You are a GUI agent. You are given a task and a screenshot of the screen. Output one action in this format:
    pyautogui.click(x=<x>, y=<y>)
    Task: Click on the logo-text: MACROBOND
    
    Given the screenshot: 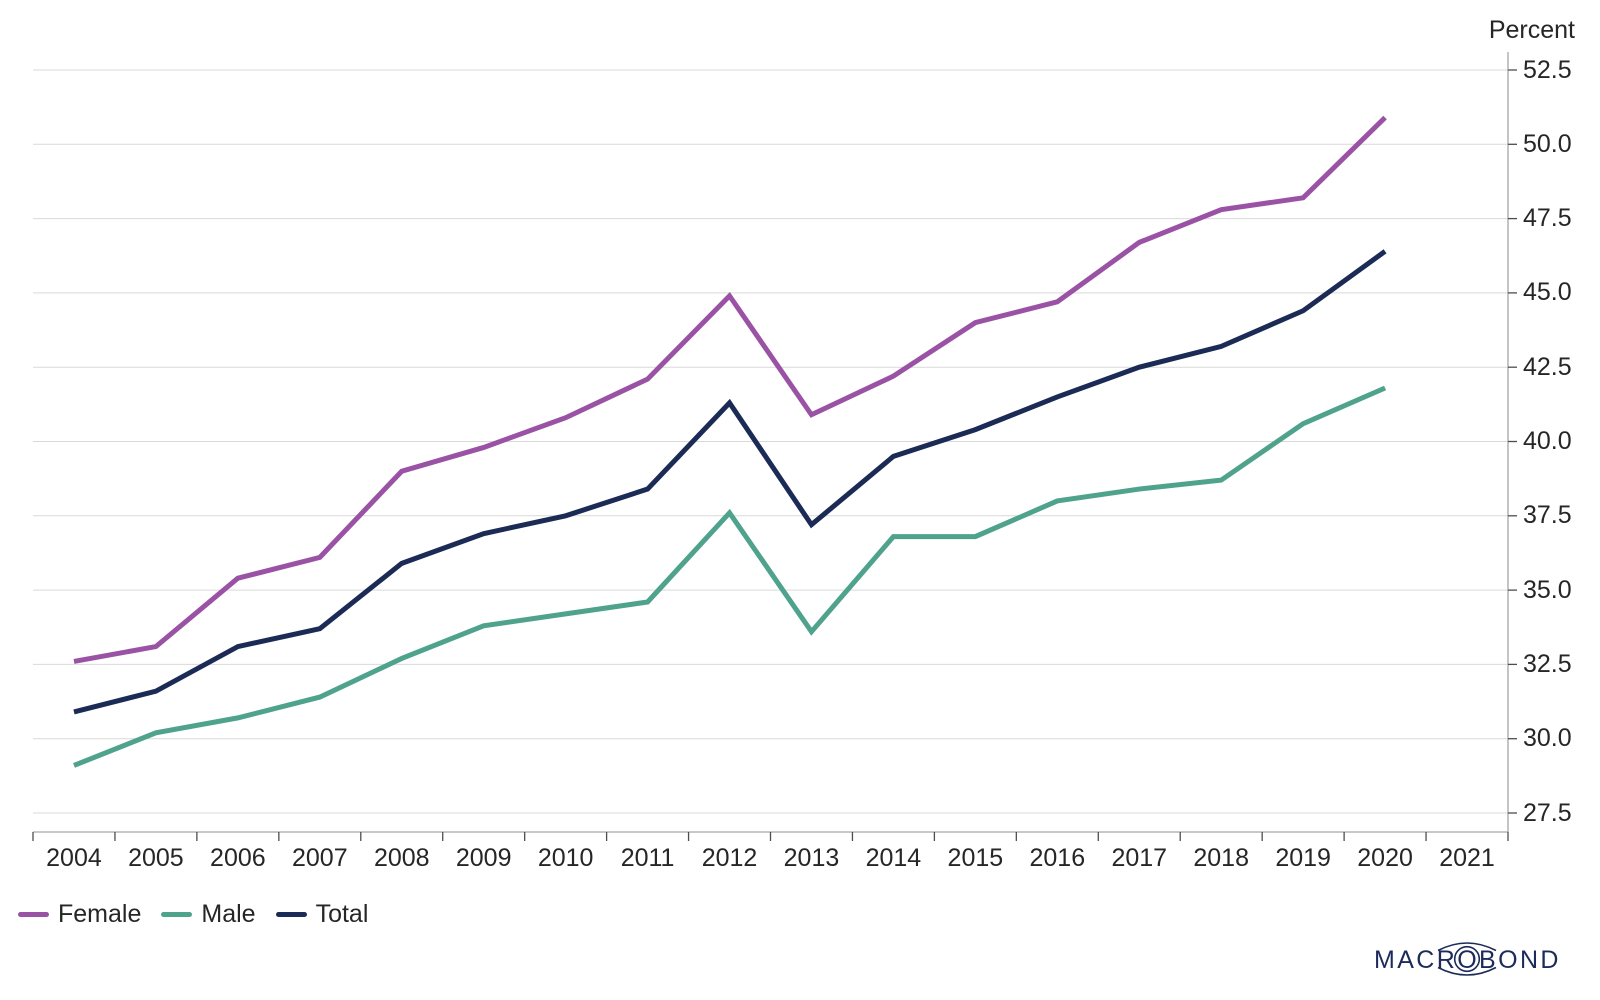 What is the action you would take?
    pyautogui.click(x=1467, y=960)
    